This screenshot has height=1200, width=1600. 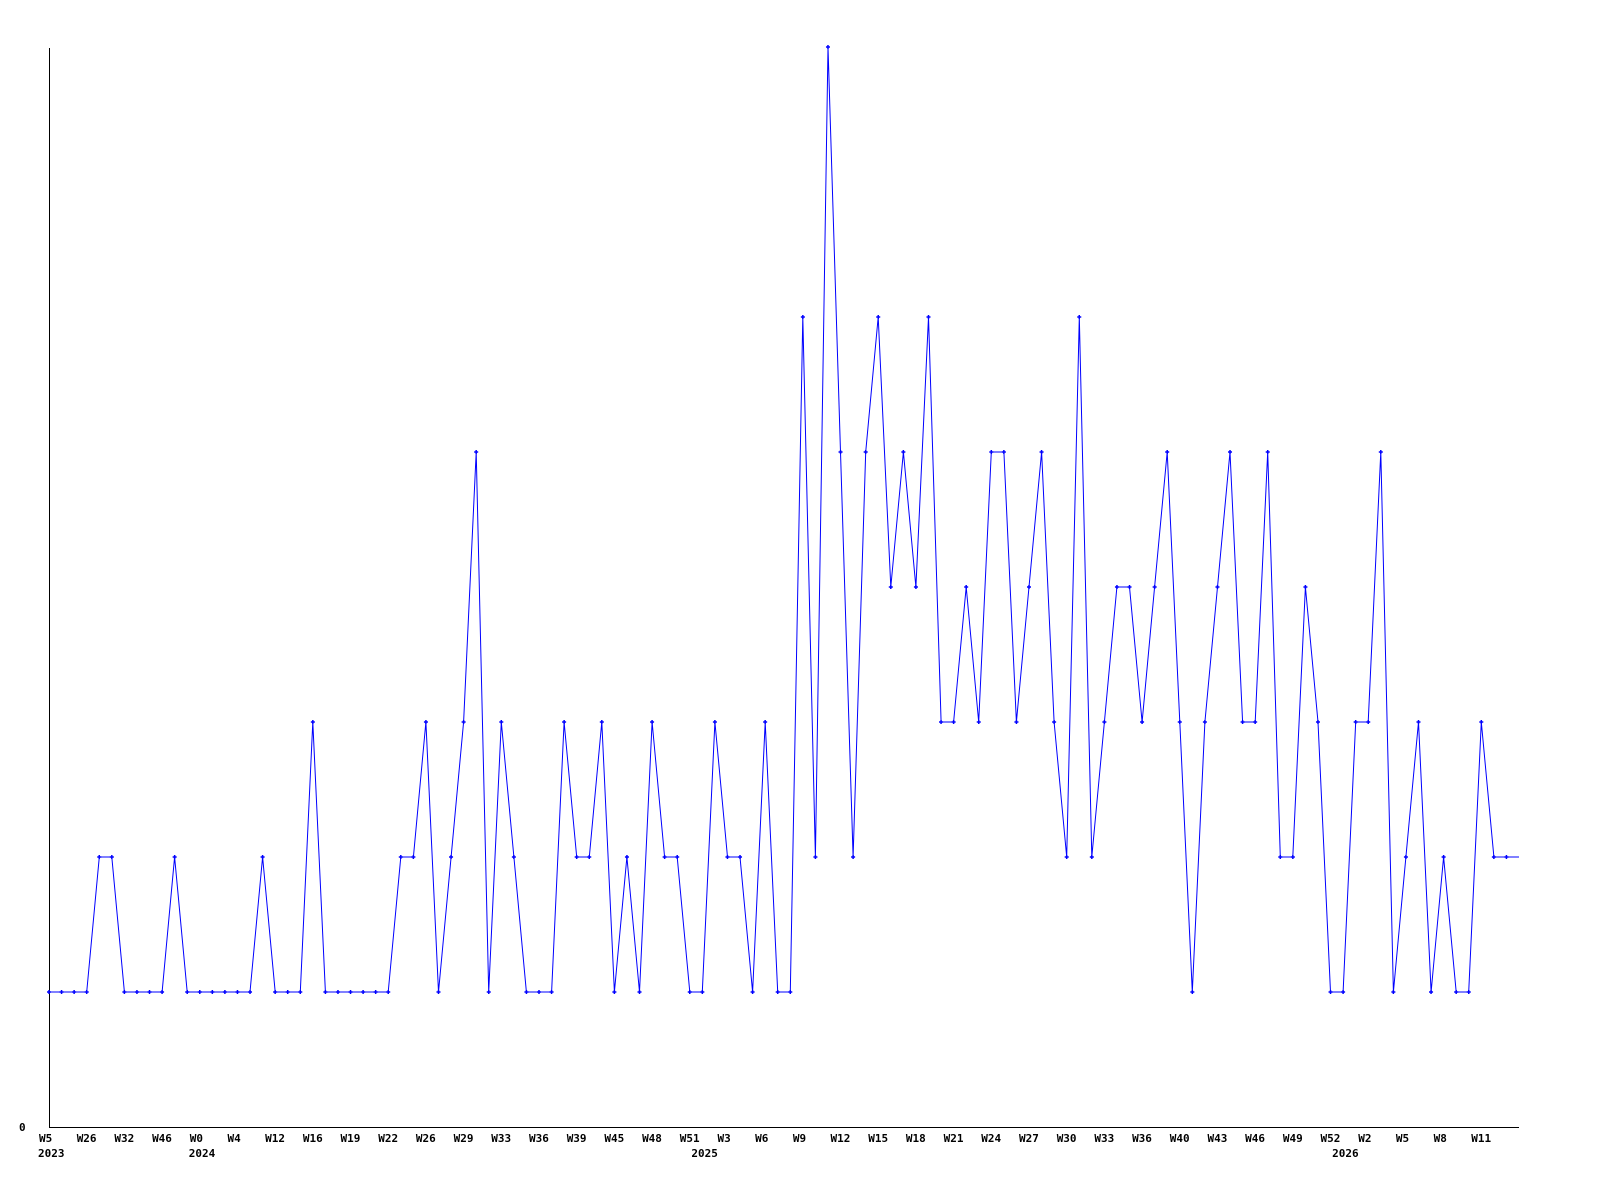 What do you see at coordinates (954, 1138) in the screenshot?
I see `x-tick-label: W21` at bounding box center [954, 1138].